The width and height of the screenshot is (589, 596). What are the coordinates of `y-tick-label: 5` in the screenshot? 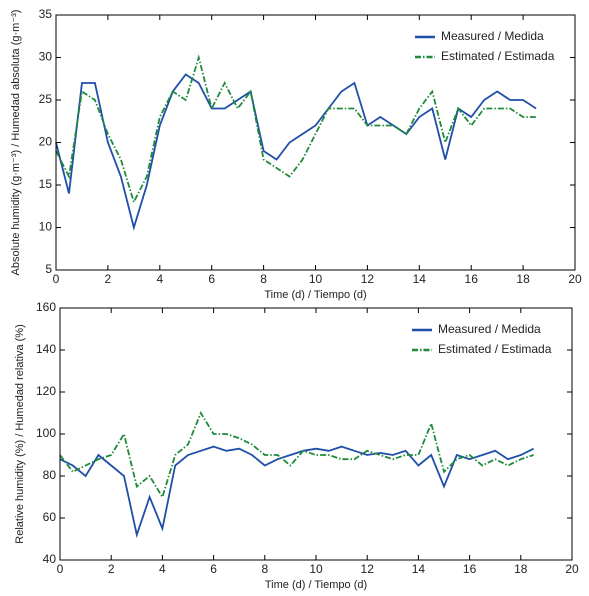 It's located at (48, 269).